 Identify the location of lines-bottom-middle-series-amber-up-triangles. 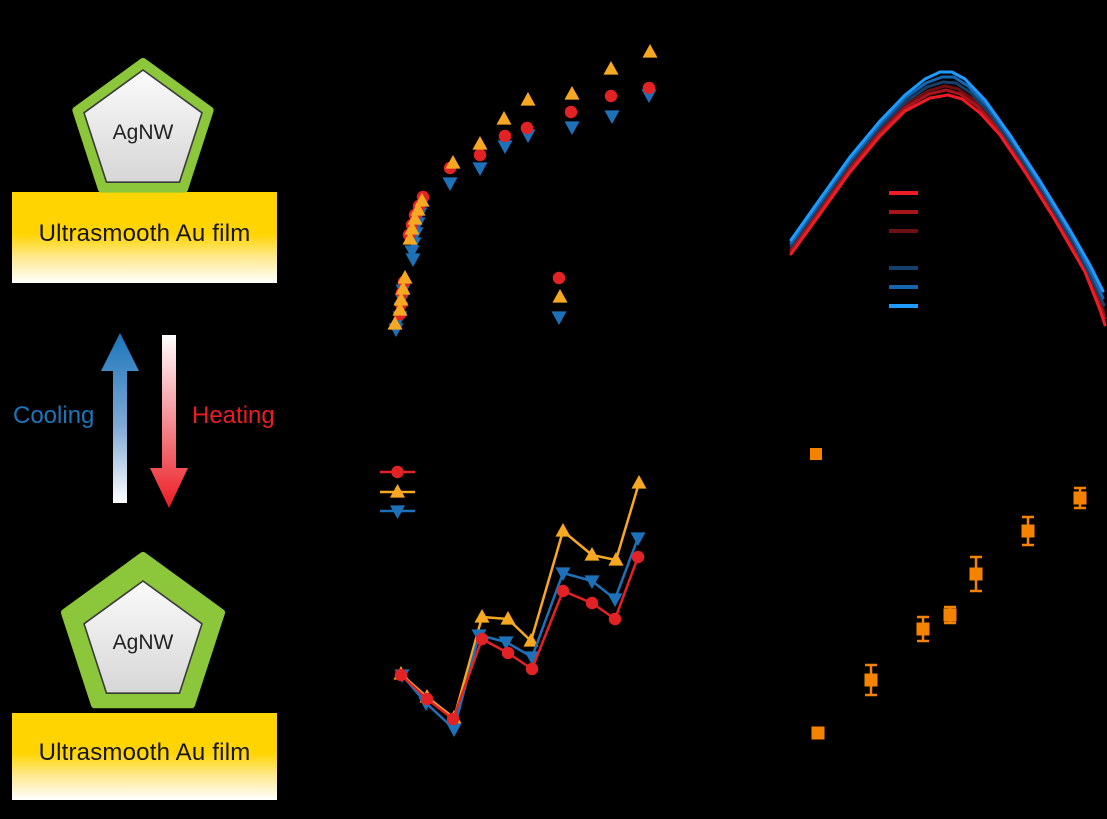
(520, 599).